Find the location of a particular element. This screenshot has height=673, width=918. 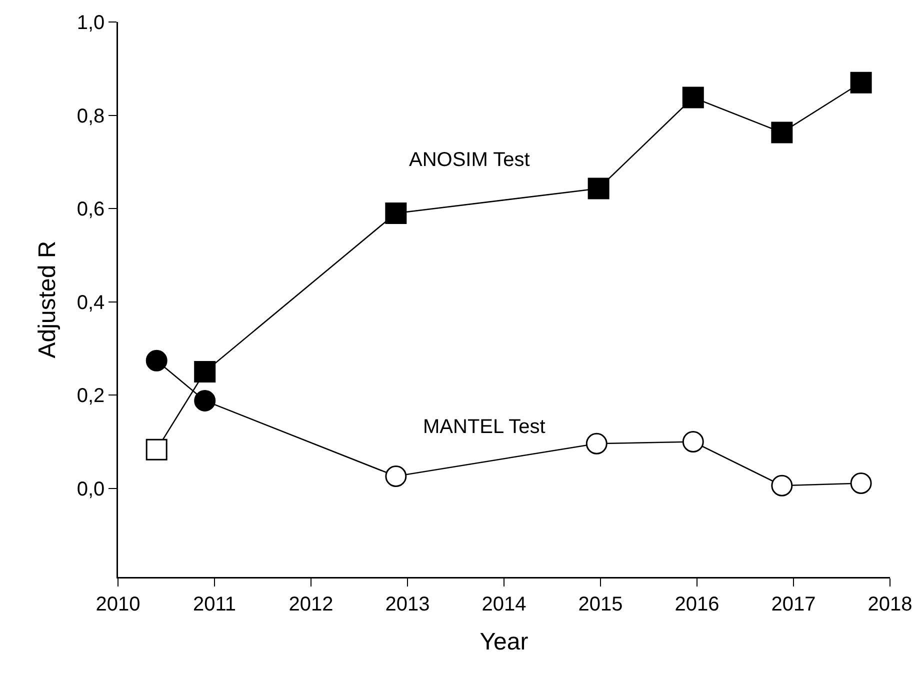

y-axis-title: Adjusted R is located at coordinates (48, 299).